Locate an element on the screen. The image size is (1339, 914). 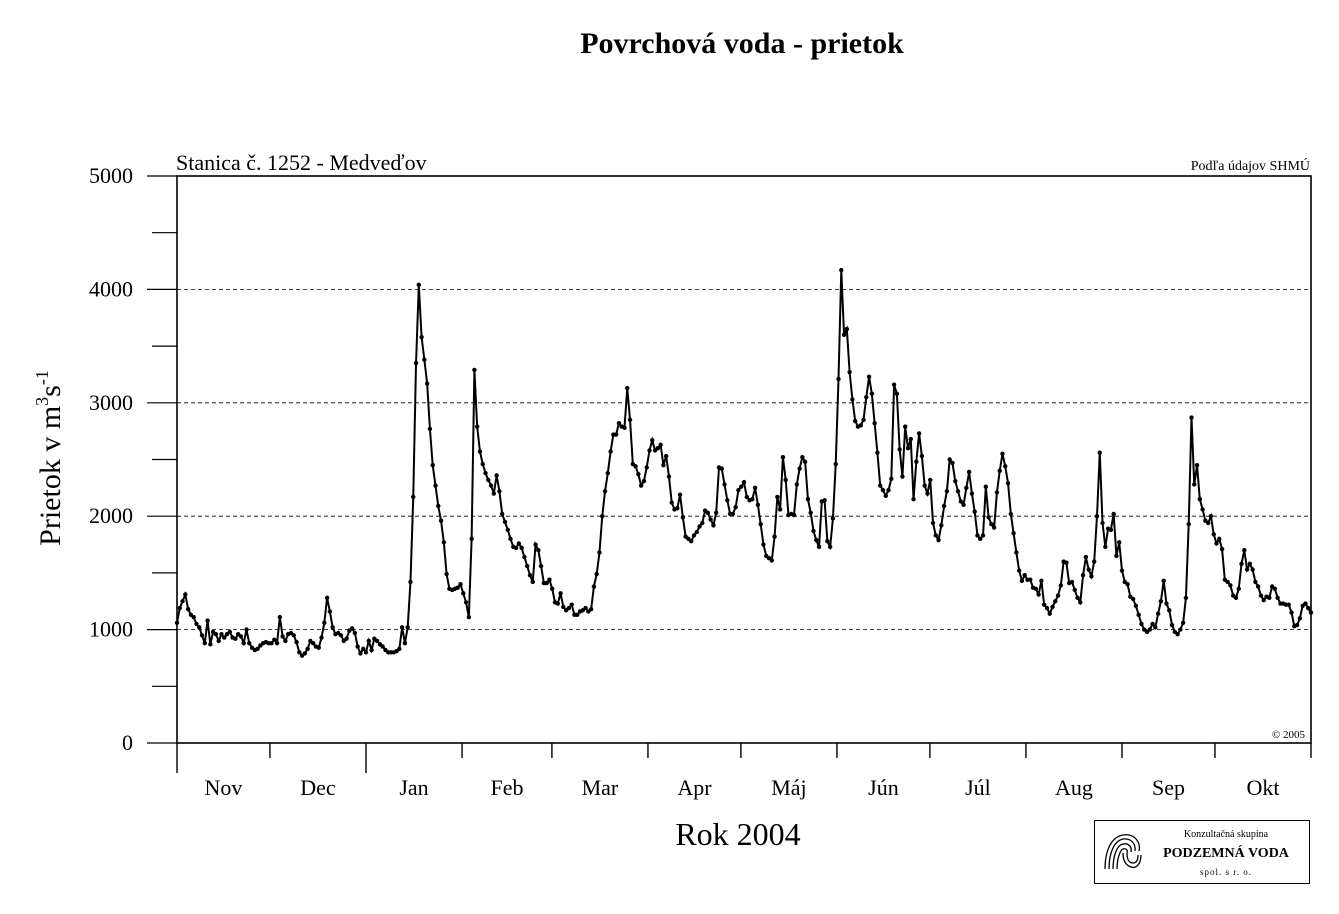
x-tick-label: Máj is located at coordinates (788, 787).